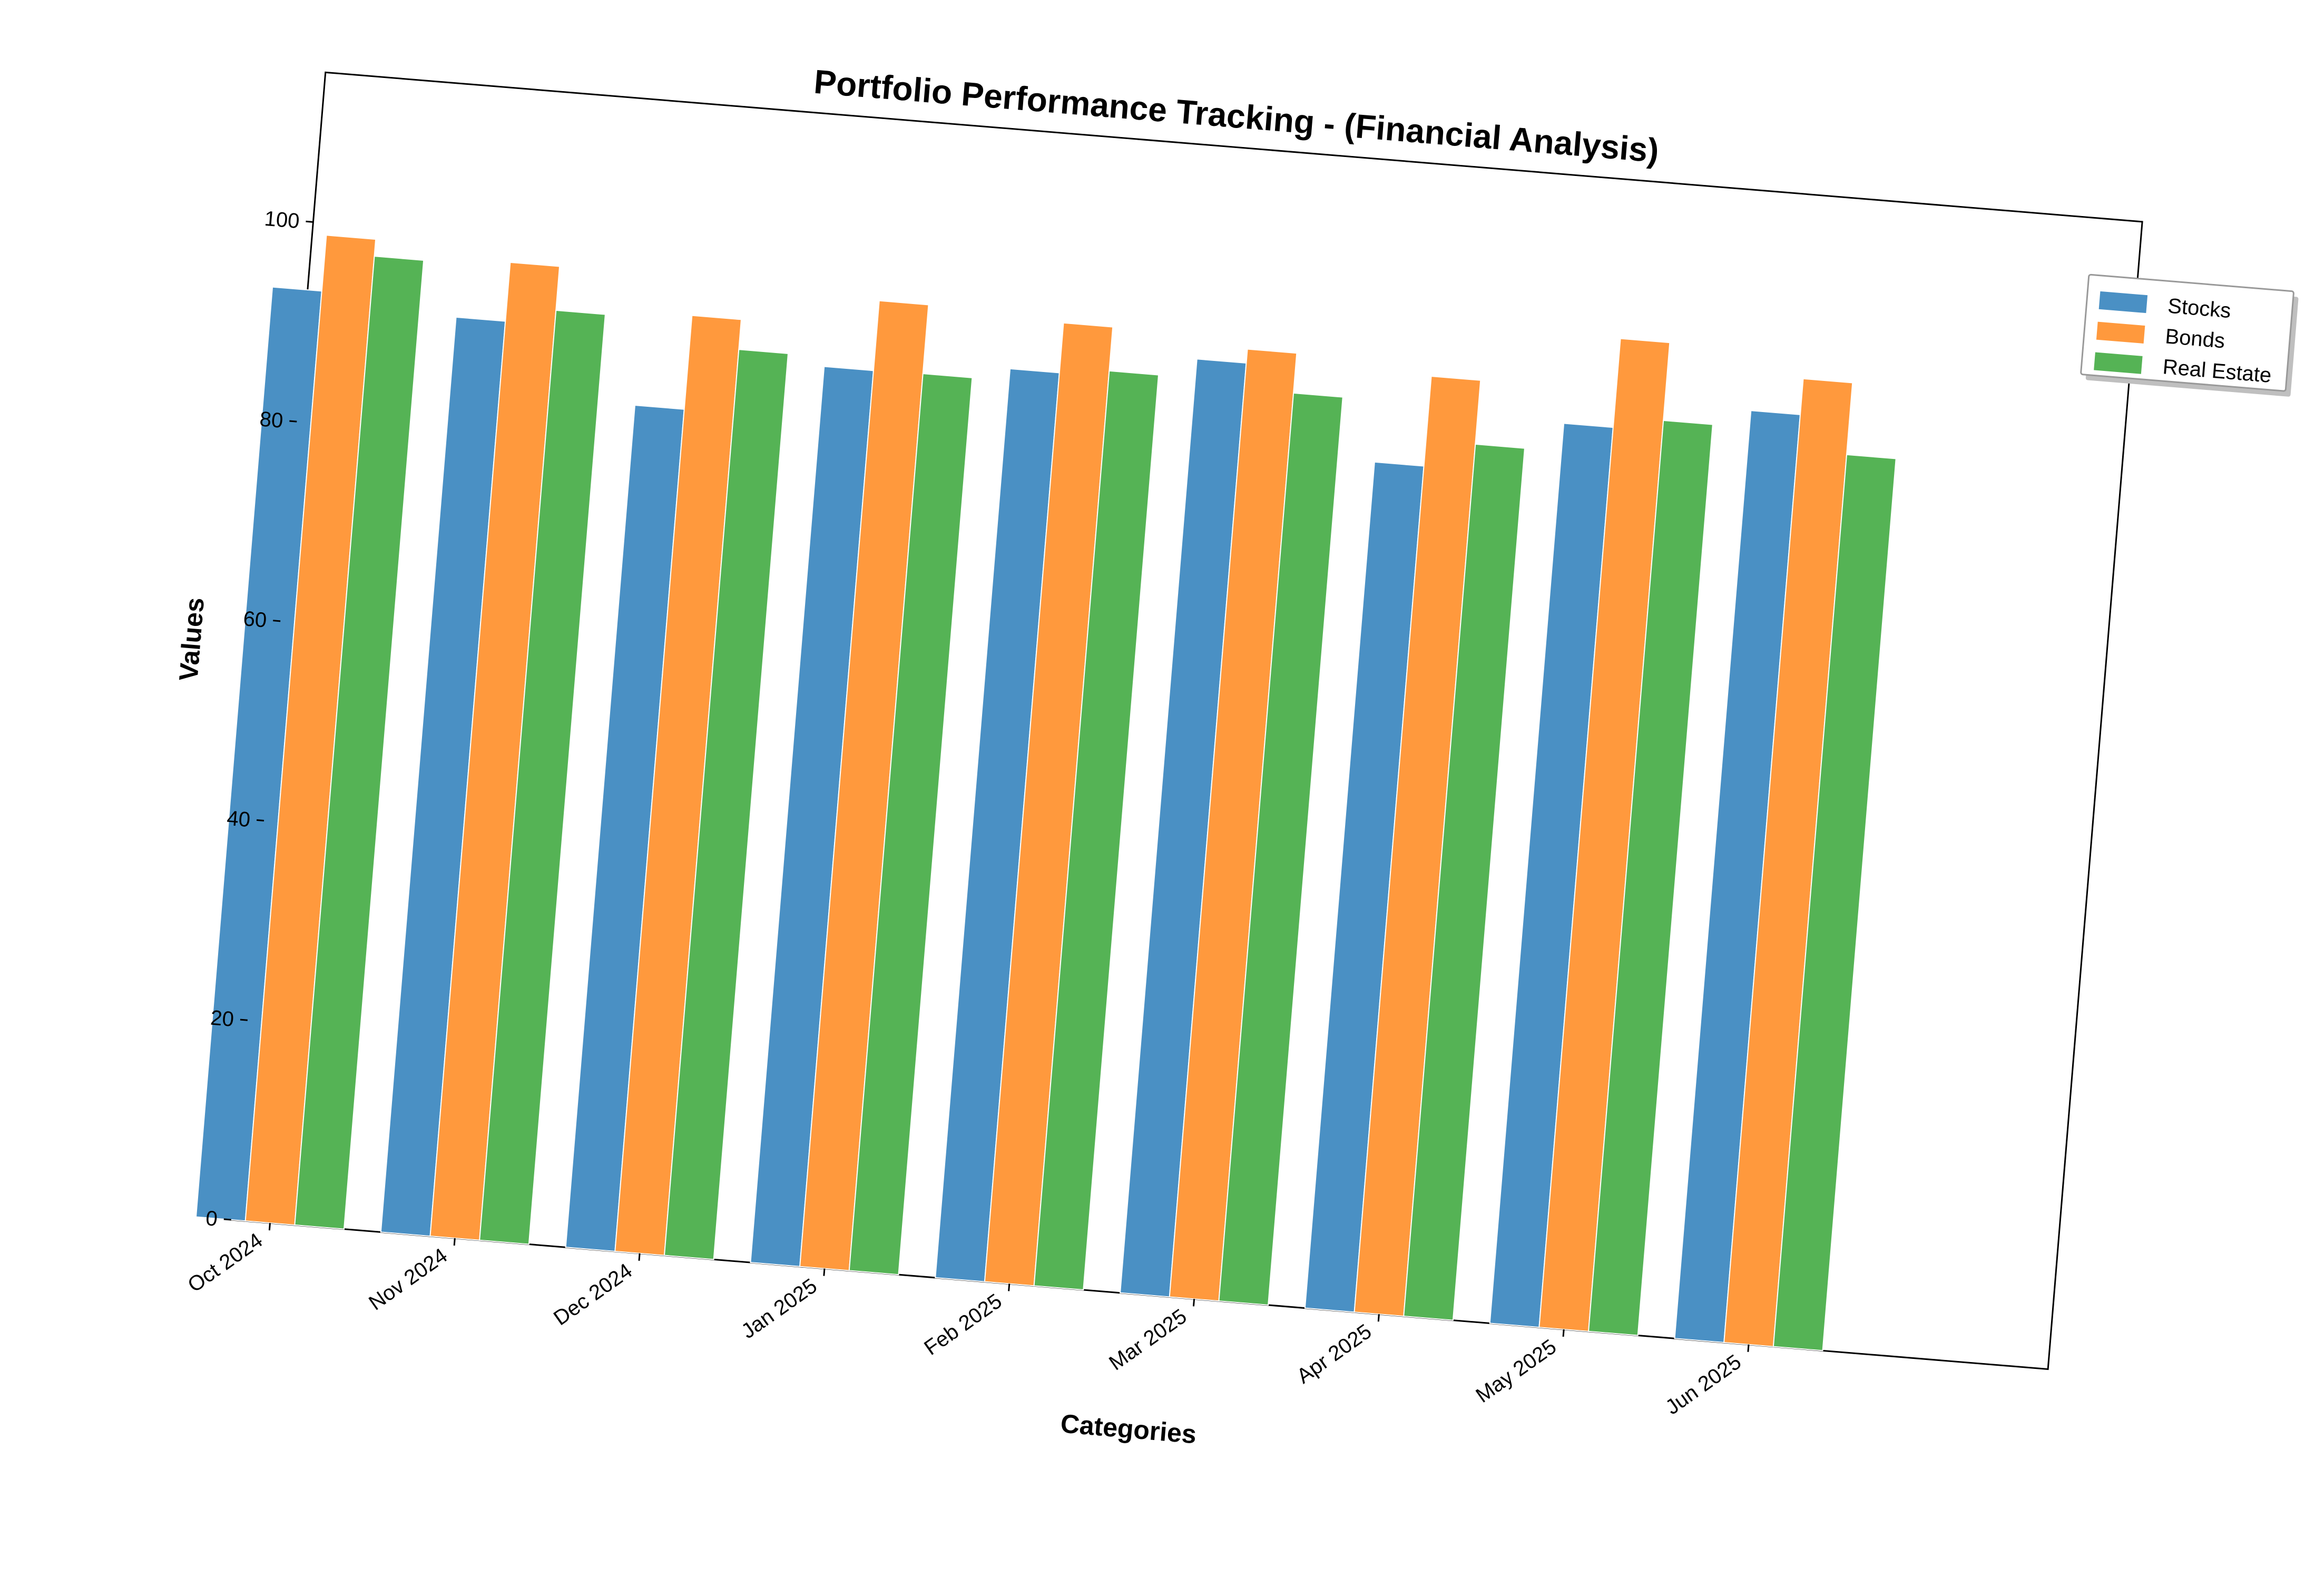  Describe the element at coordinates (259, 719) in the screenshot. I see `y-axis-ticks: 0 20 40 60 80 100` at that location.